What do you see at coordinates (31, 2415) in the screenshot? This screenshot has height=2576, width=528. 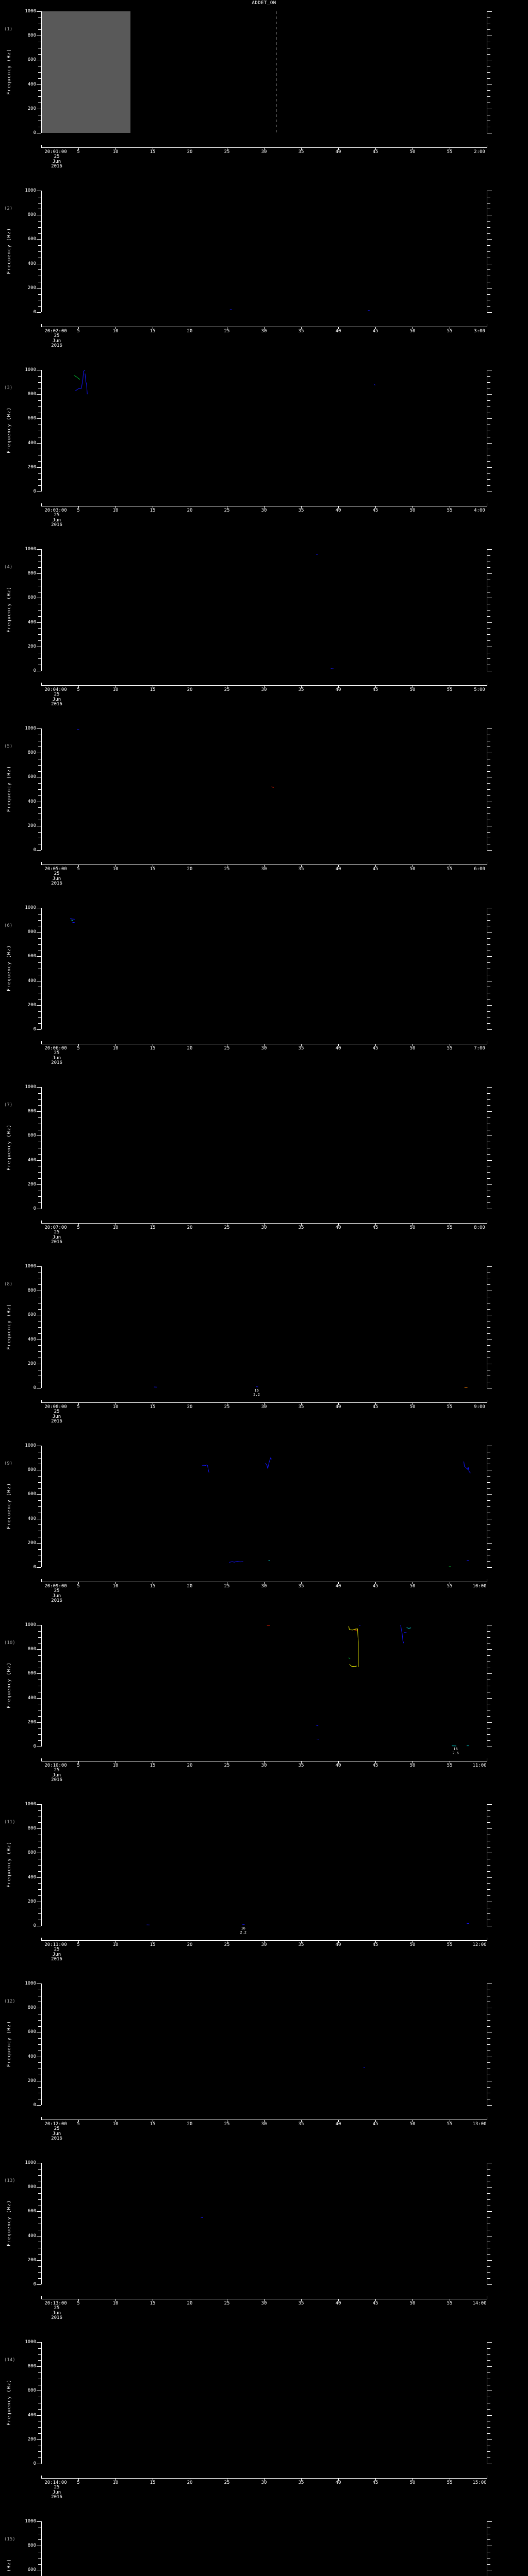 I see `y-tick-label: 400` at bounding box center [31, 2415].